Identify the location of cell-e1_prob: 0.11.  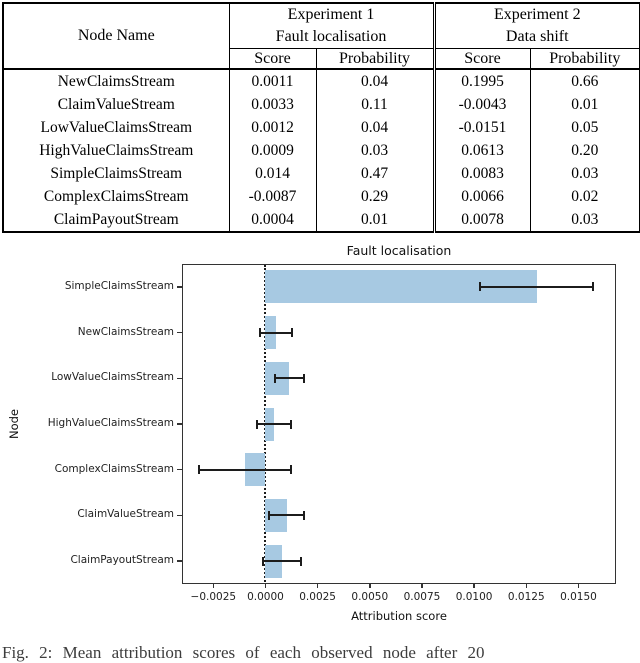
(374, 104).